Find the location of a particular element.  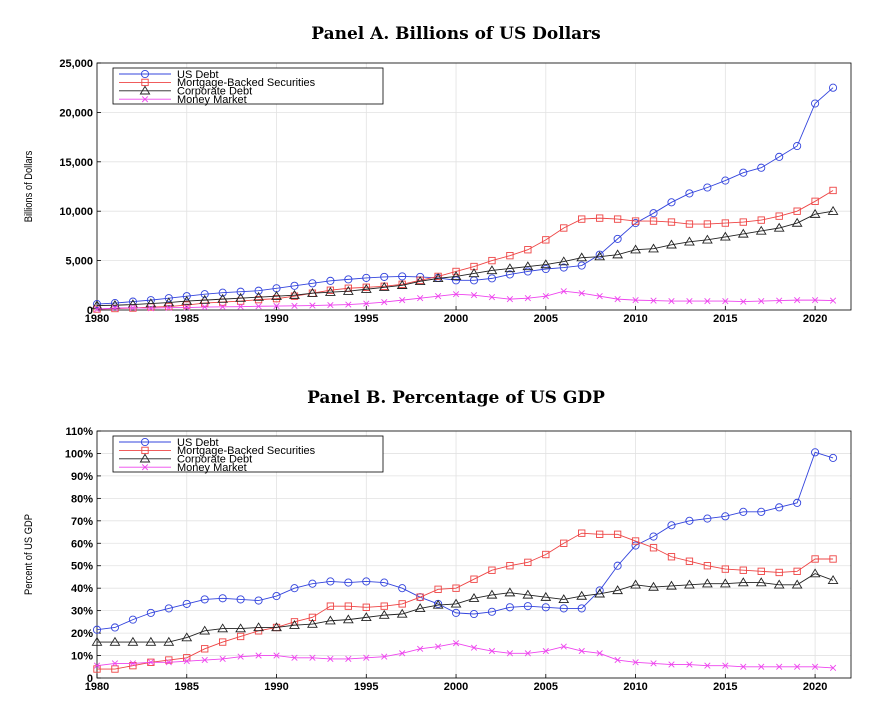

panel-title: Panel A. Billions of US Dollars is located at coordinates (455, 34).